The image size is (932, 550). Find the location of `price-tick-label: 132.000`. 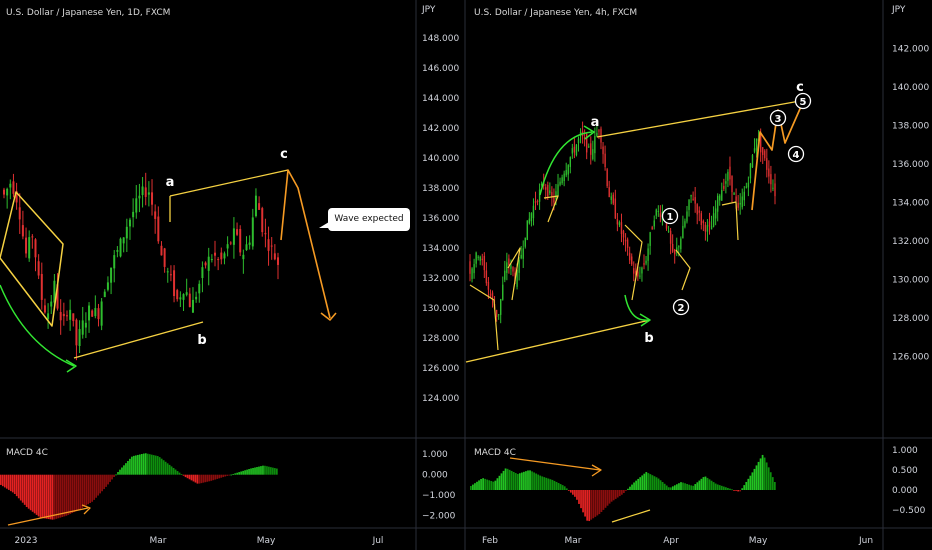

price-tick-label: 132.000 is located at coordinates (910, 242).